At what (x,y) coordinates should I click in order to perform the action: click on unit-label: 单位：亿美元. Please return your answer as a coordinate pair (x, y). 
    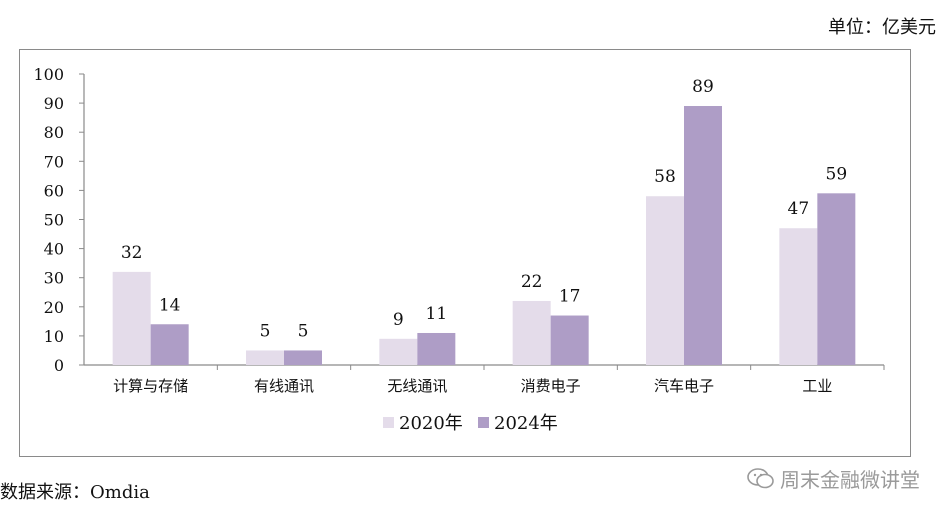
    Looking at the image, I should click on (882, 27).